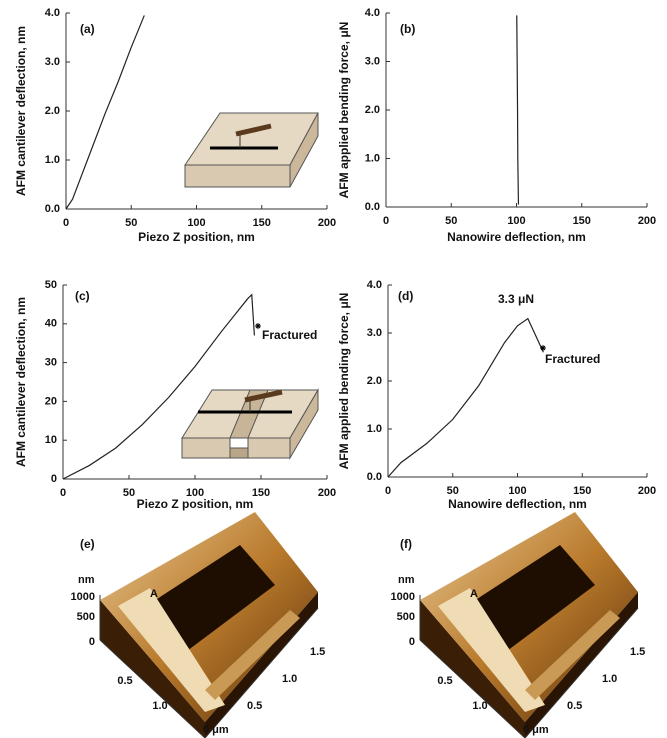 Image resolution: width=667 pixels, height=738 pixels. What do you see at coordinates (258, 326) in the screenshot?
I see `fracture-marker` at bounding box center [258, 326].